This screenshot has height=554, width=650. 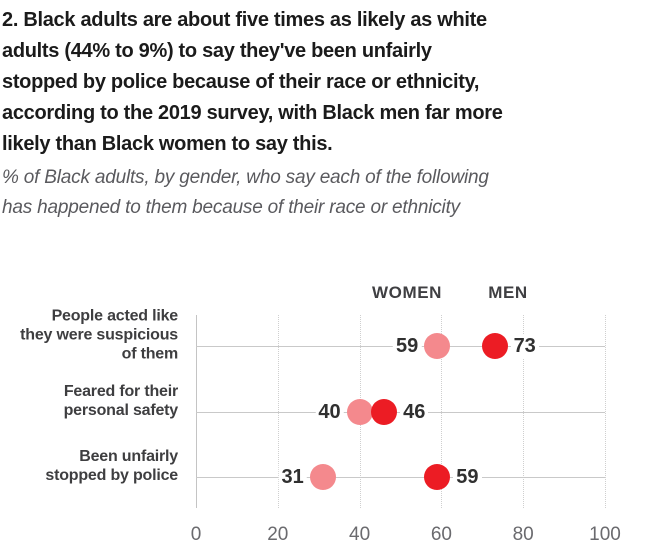 I want to click on legend-label-men: MEN, so click(x=508, y=292).